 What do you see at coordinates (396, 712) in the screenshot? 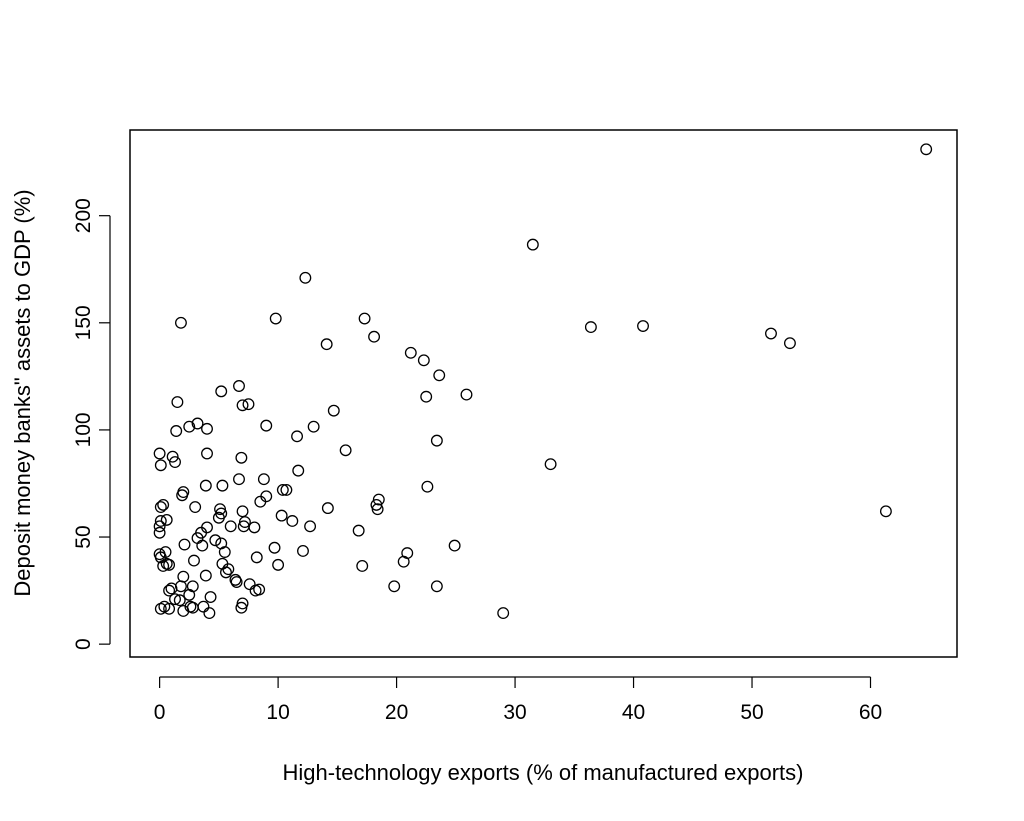
I see `x-tick-label: 20` at bounding box center [396, 712].